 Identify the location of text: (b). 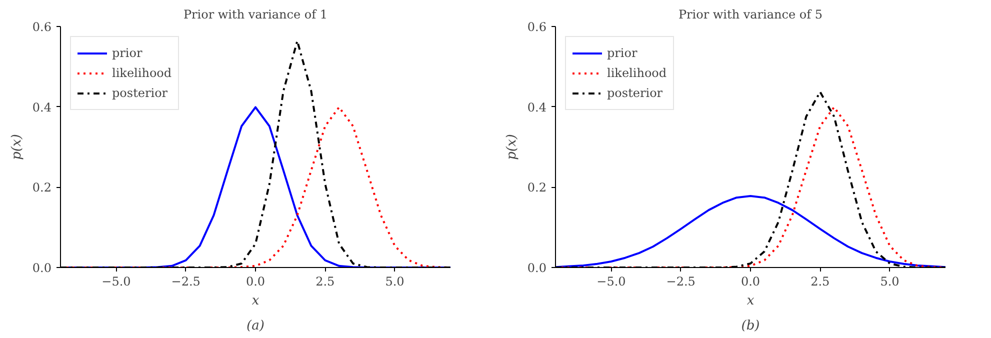
(750, 326).